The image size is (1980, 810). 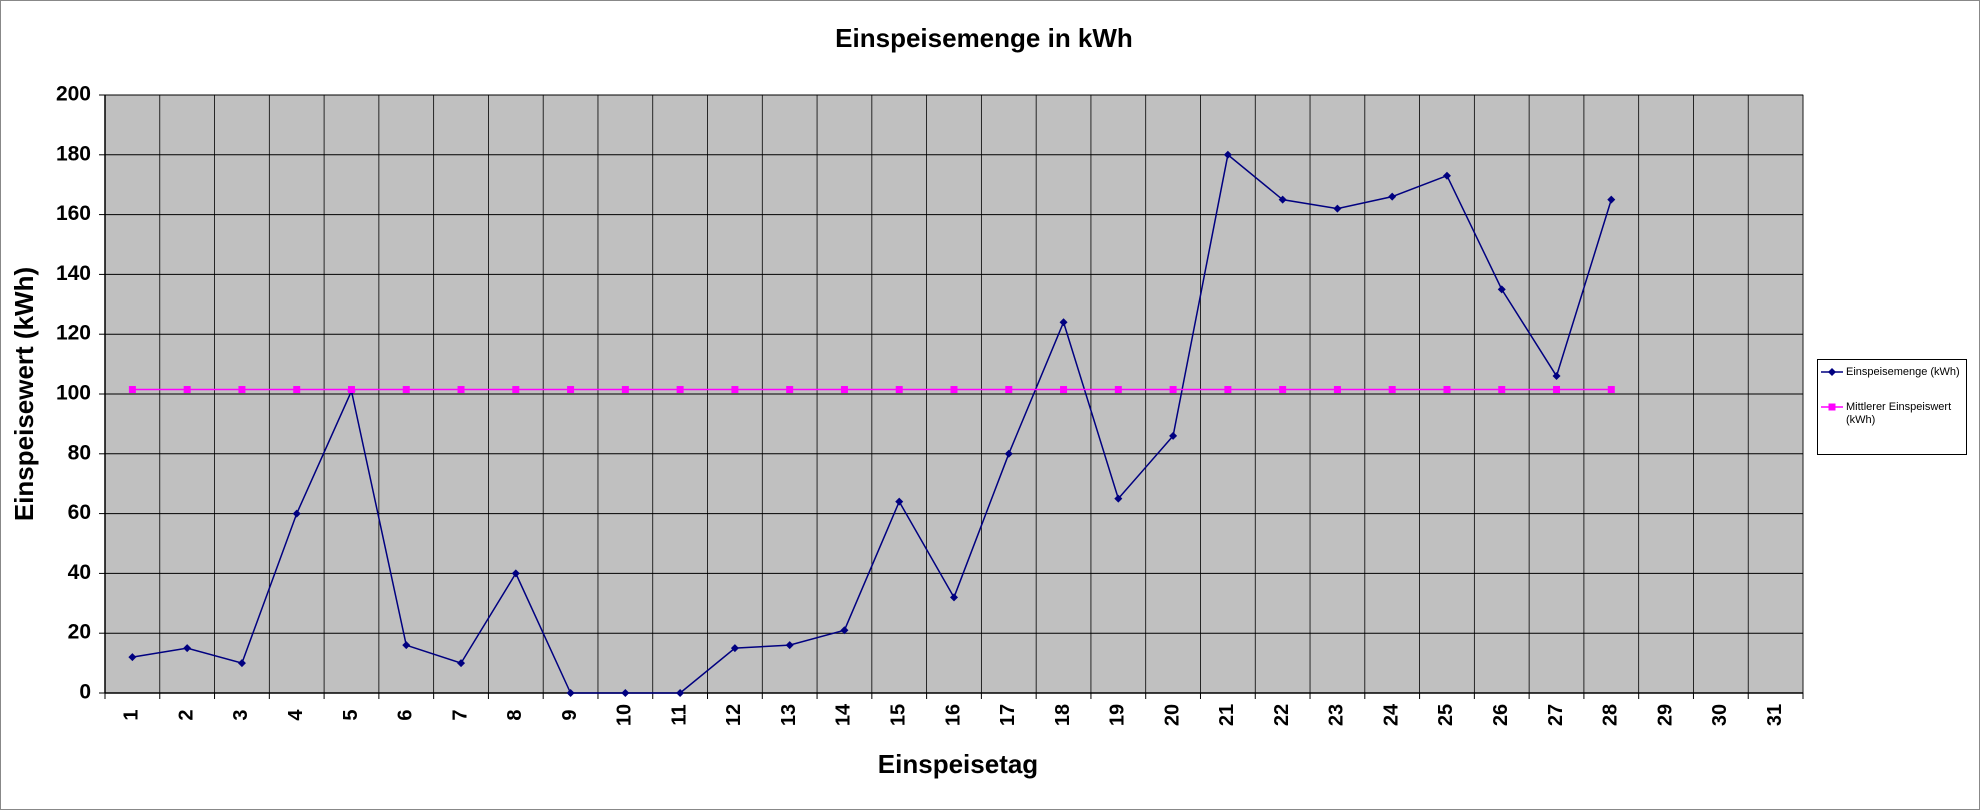 What do you see at coordinates (515, 714) in the screenshot?
I see `x-tick-label: 8` at bounding box center [515, 714].